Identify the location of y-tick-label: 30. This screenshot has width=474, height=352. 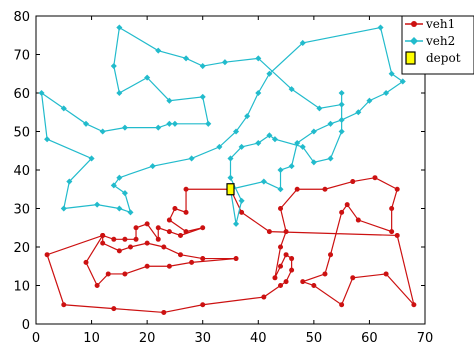
(21, 210).